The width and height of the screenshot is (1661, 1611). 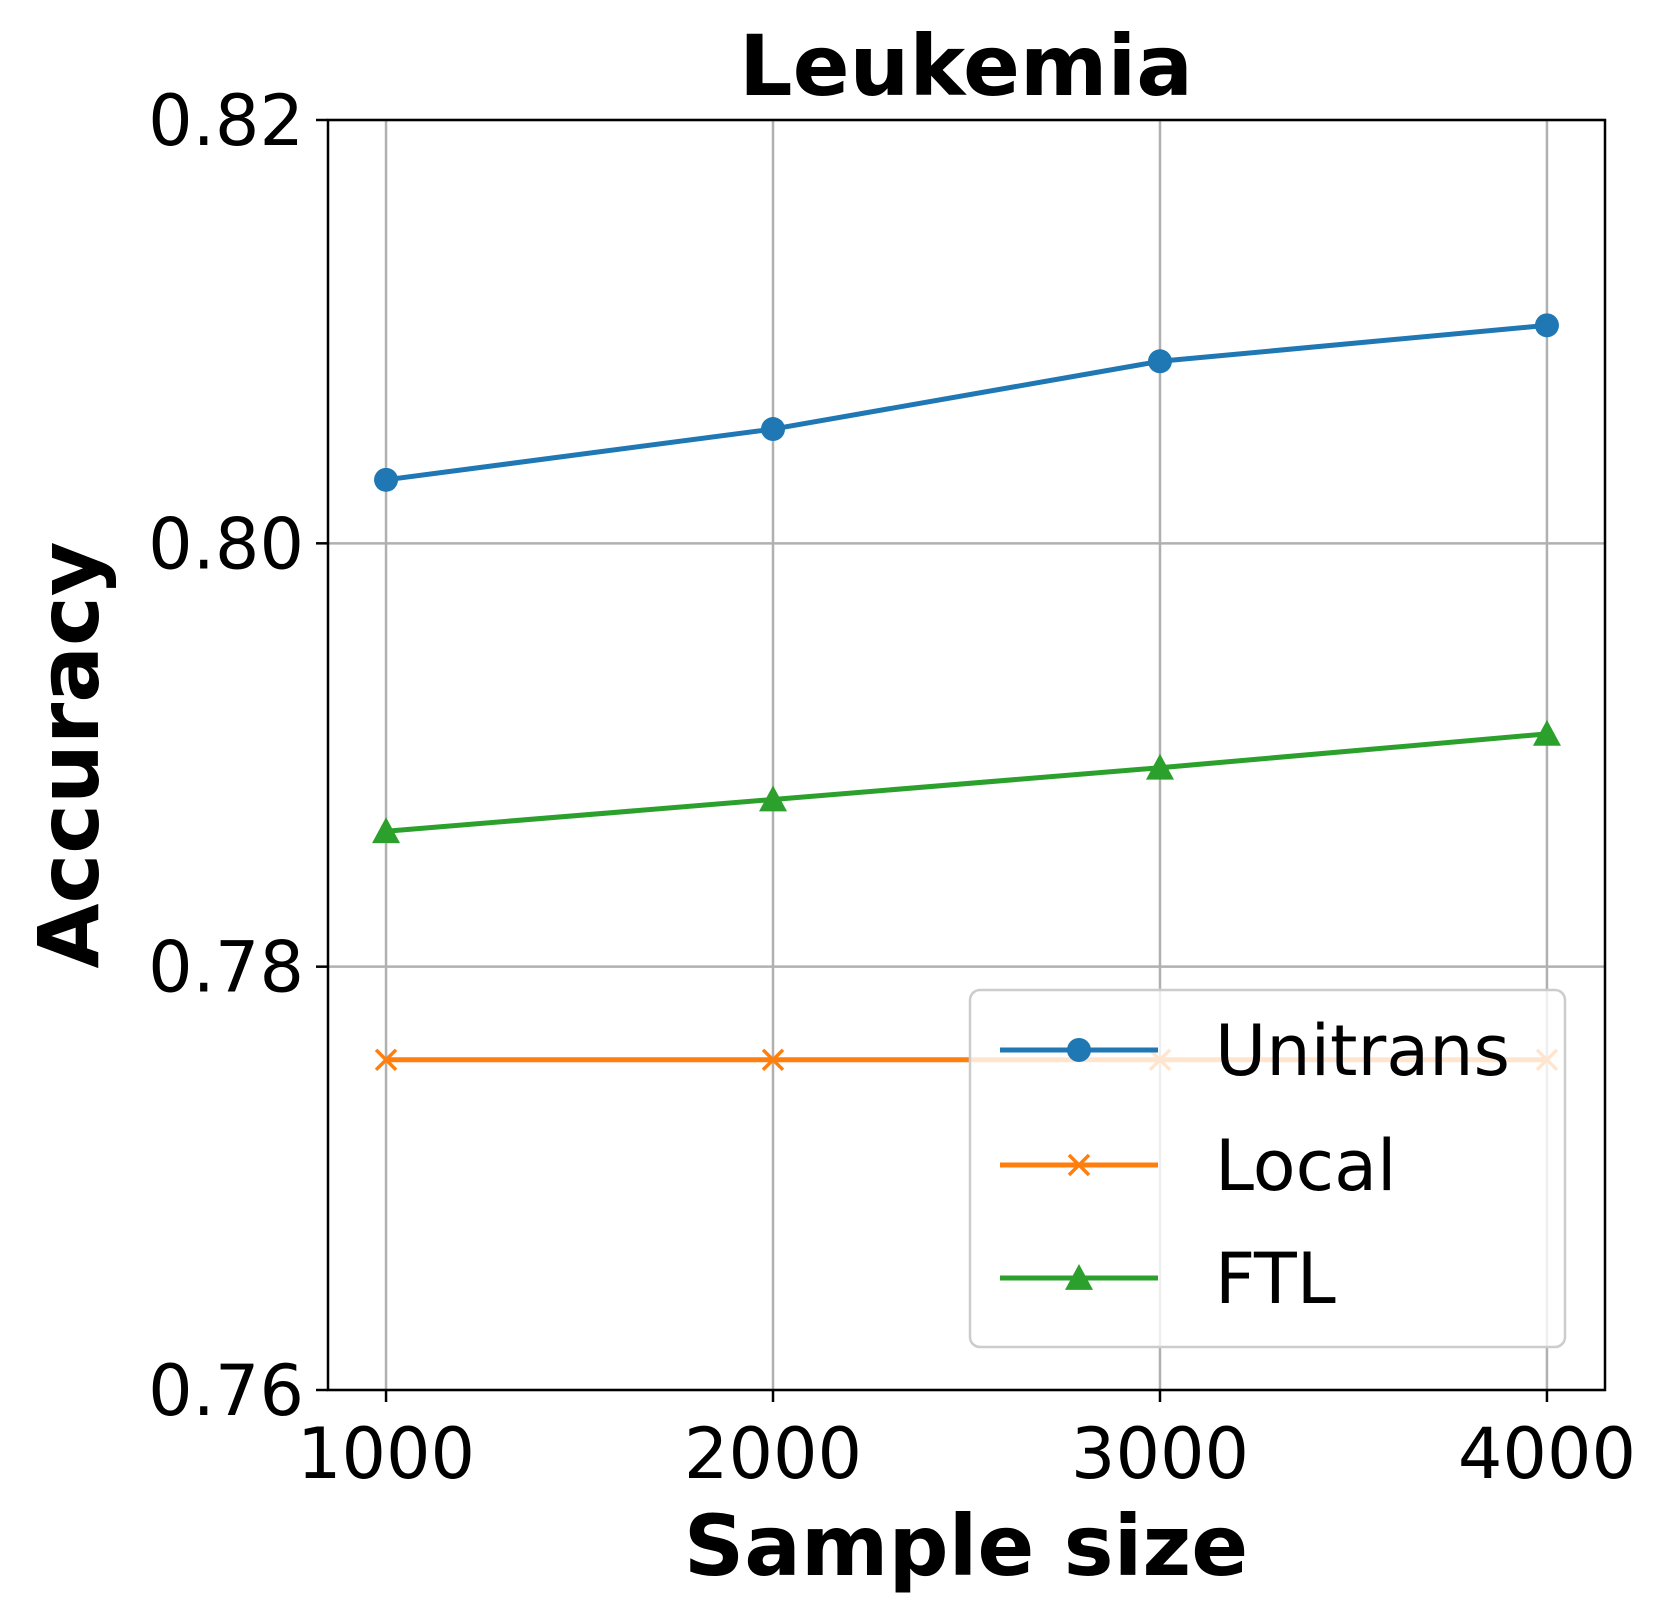 What do you see at coordinates (966, 1546) in the screenshot?
I see `x-axis-label: Sample size` at bounding box center [966, 1546].